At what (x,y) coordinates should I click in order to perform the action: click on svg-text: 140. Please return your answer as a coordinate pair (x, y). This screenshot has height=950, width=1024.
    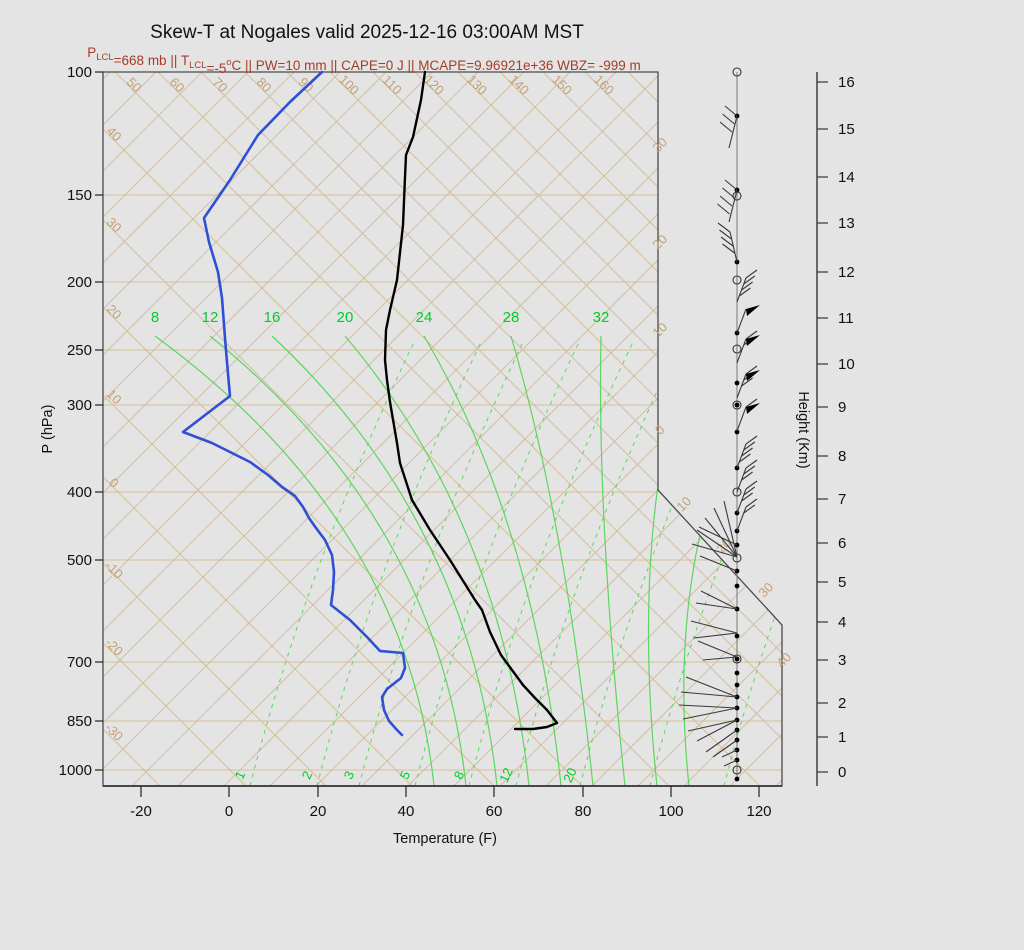
    Looking at the image, I should click on (519, 85).